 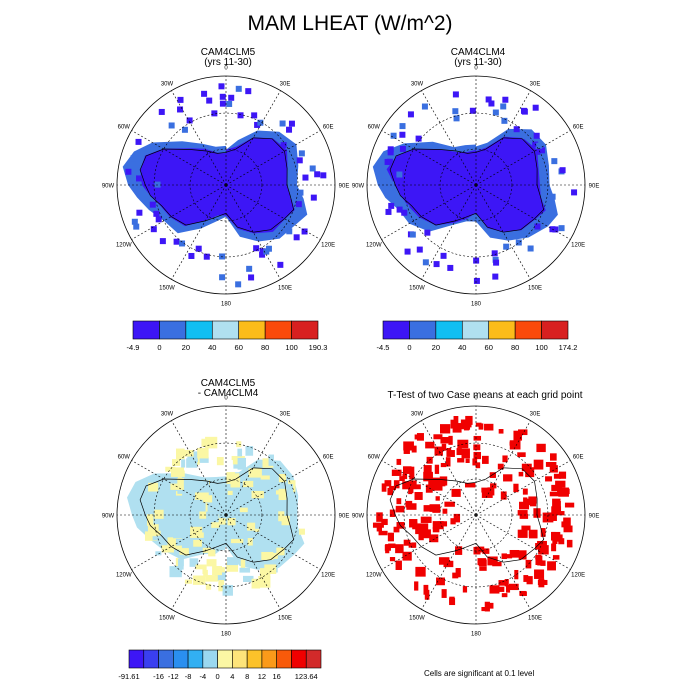 I want to click on longitude-label: 120E, so click(x=328, y=246).